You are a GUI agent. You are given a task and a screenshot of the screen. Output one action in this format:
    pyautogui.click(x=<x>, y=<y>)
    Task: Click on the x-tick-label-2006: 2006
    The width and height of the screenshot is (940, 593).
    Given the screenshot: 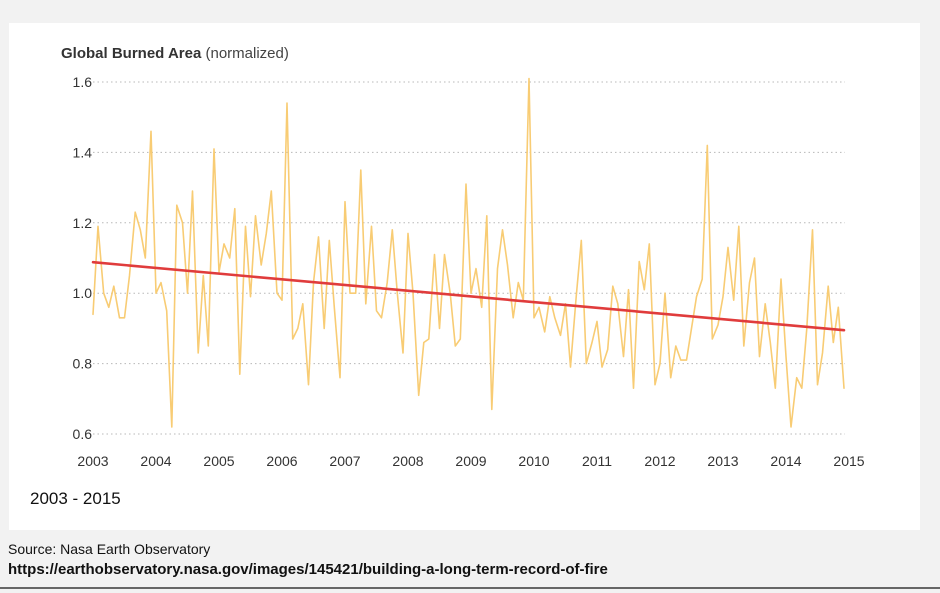 What is the action you would take?
    pyautogui.click(x=281, y=461)
    